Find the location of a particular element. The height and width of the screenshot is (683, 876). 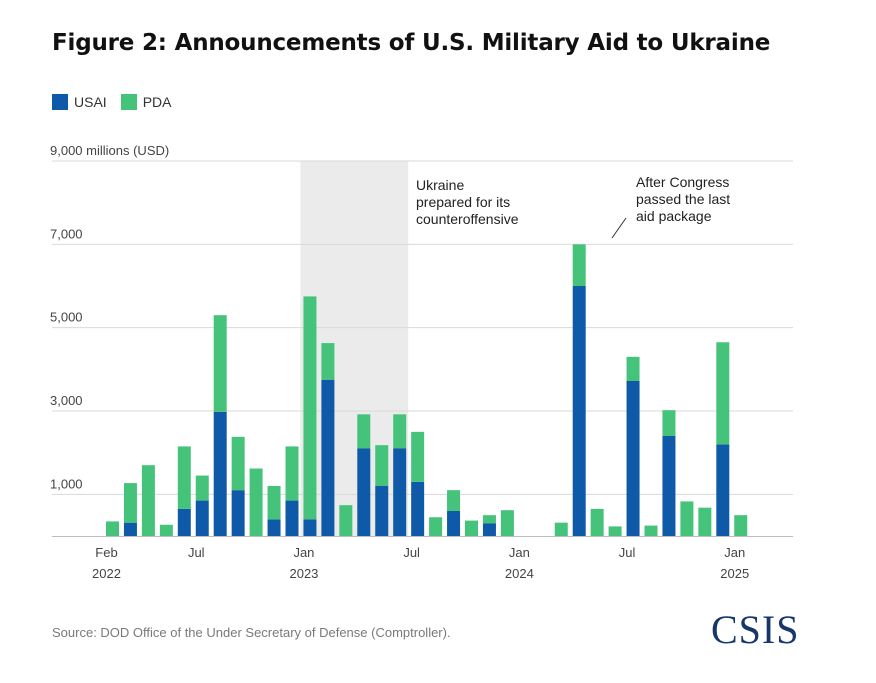

legend: USAI PDA is located at coordinates (115, 102).